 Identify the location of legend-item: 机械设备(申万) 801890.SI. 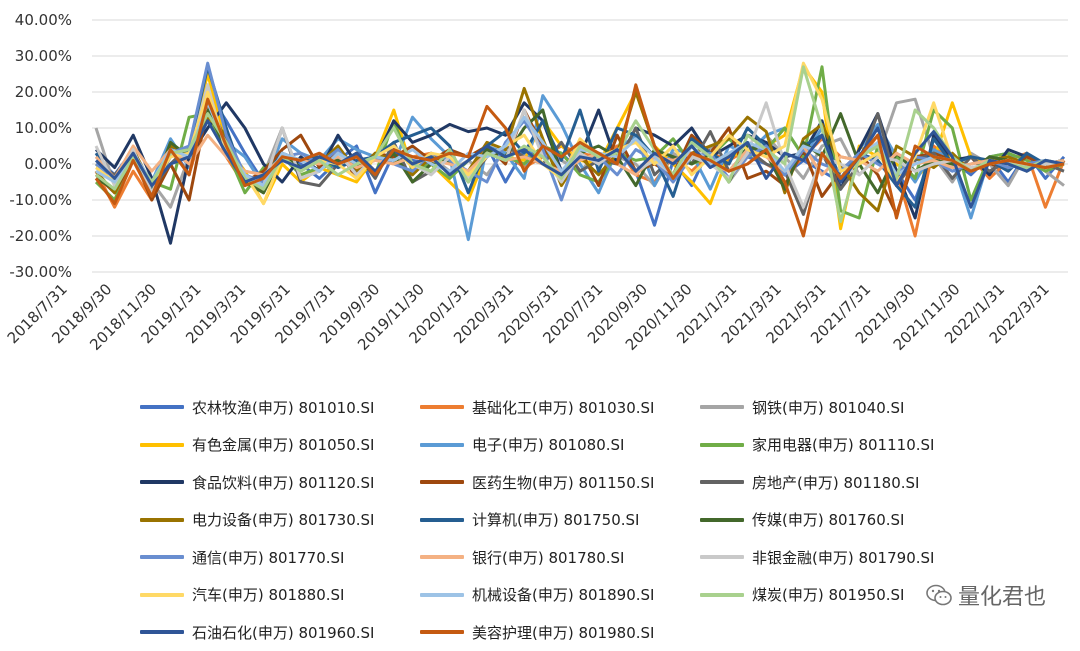
(537, 595).